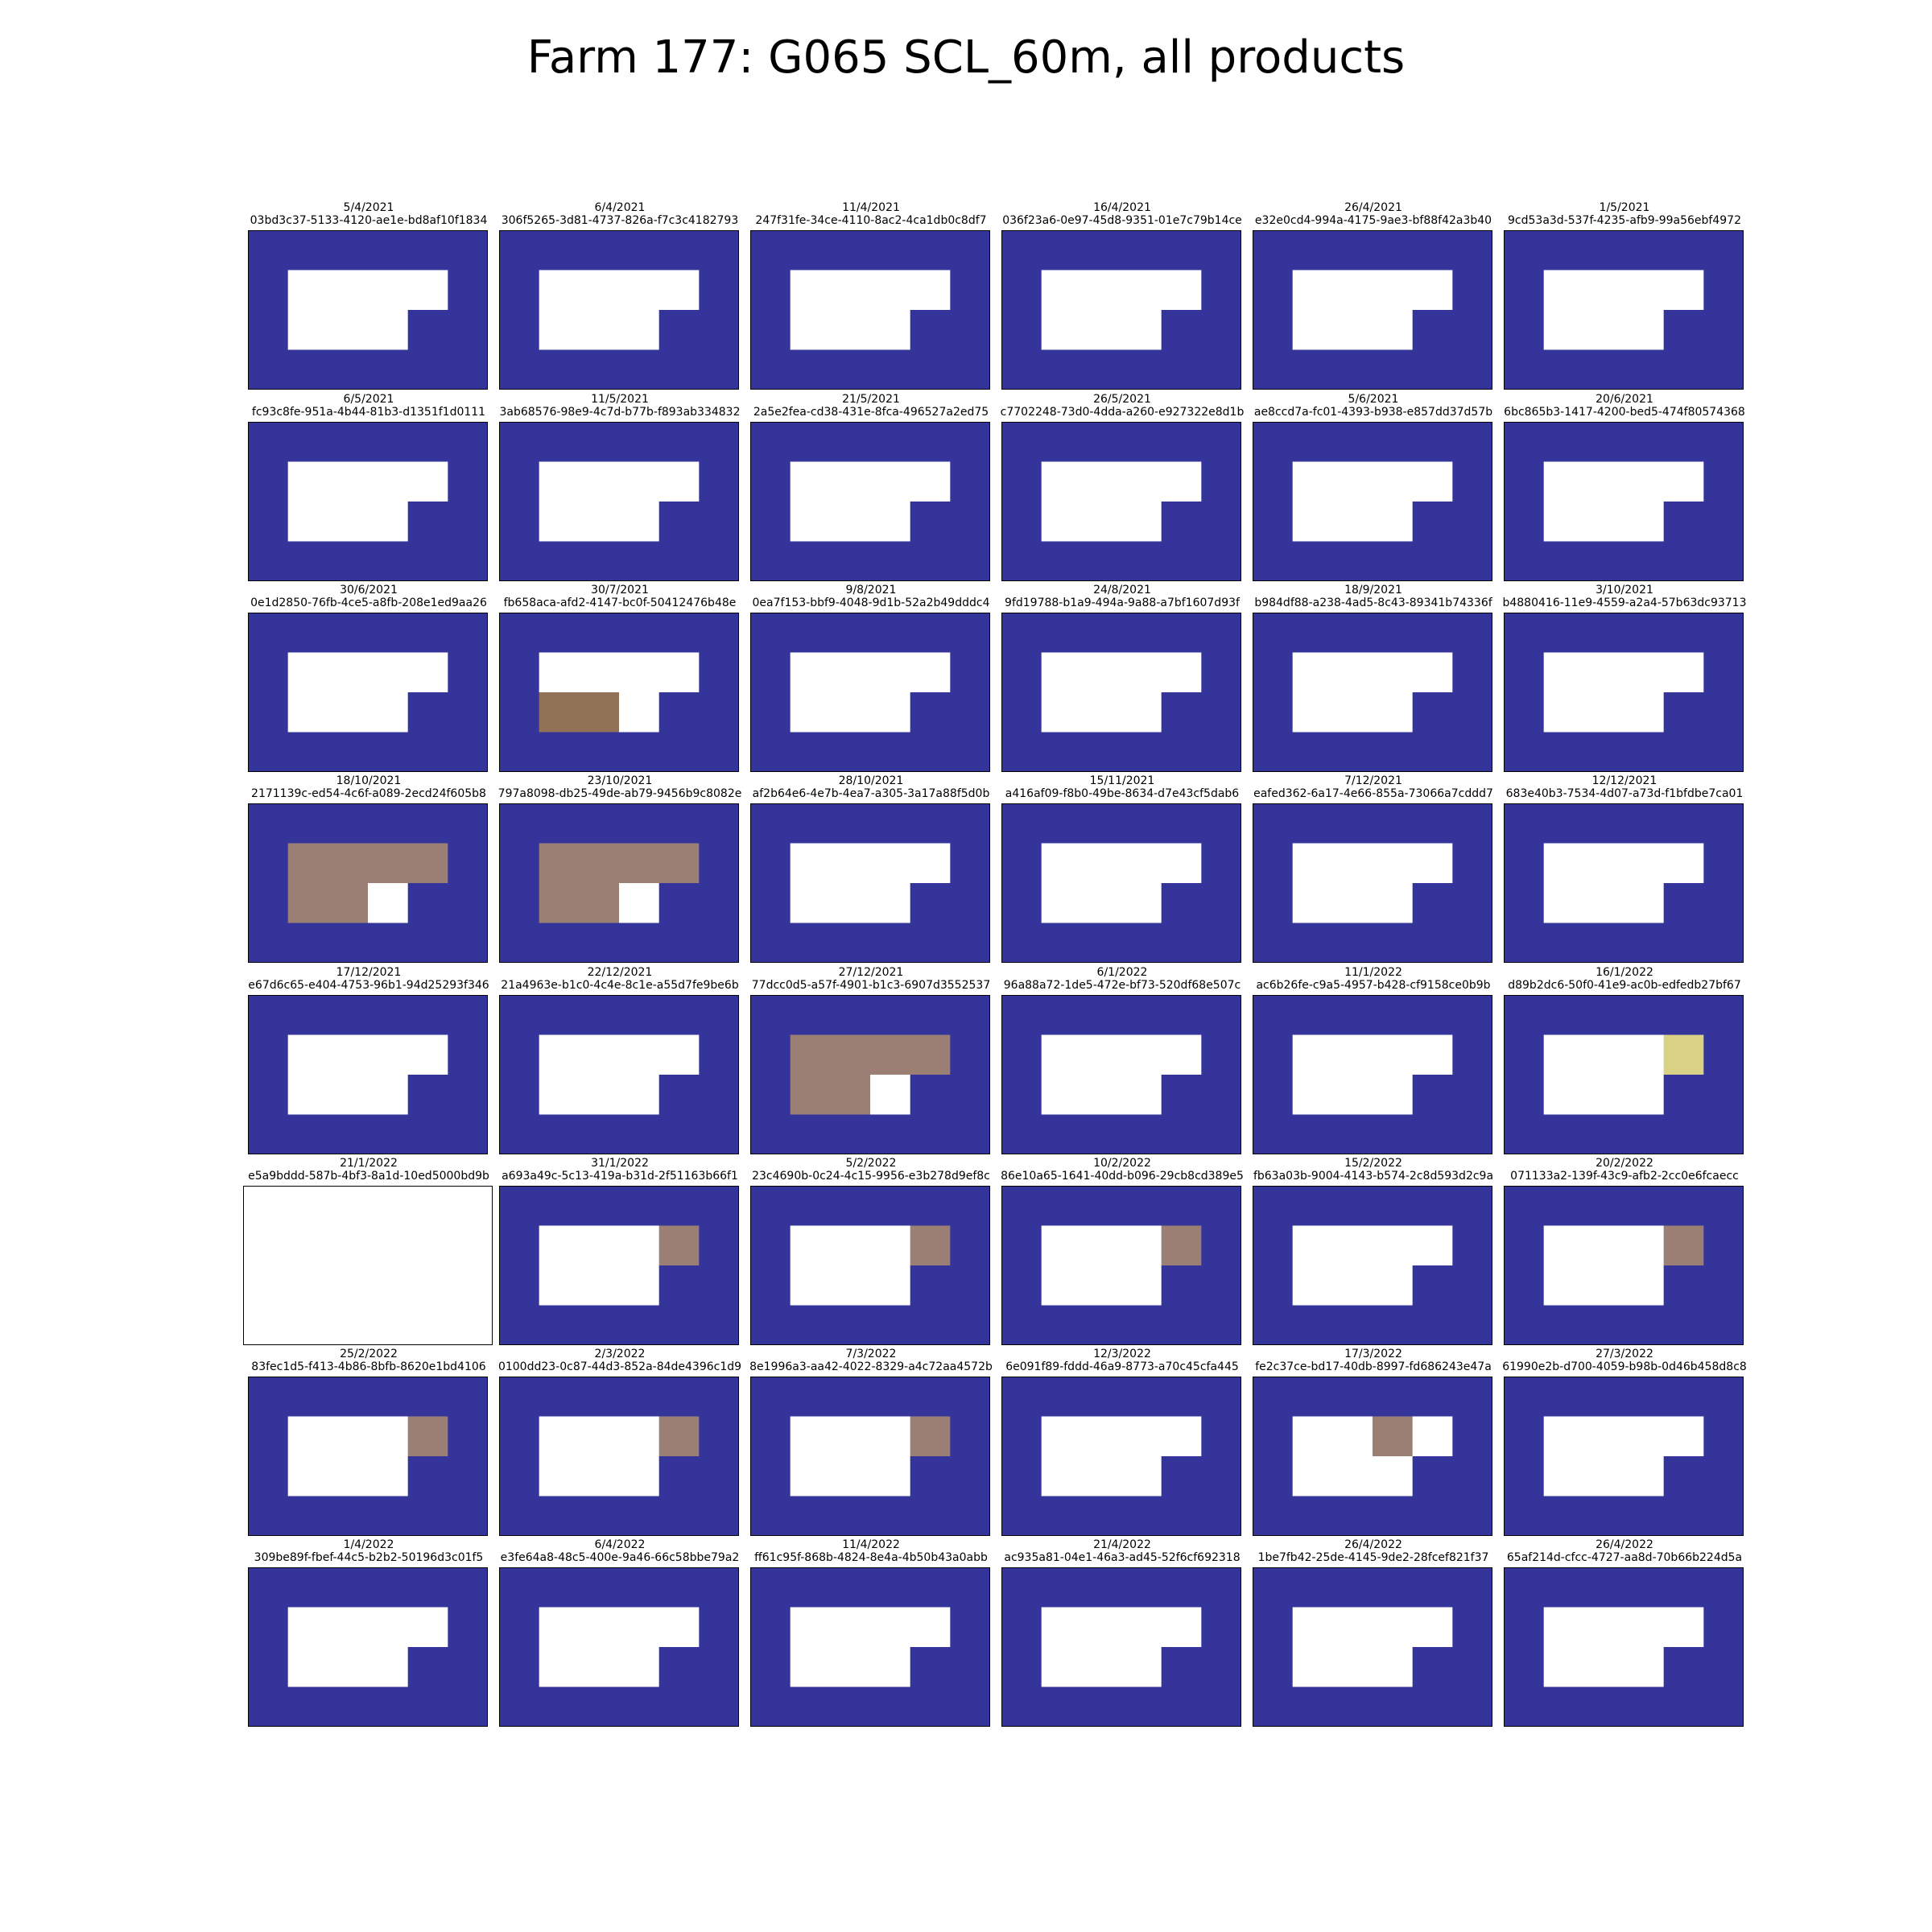  I want to click on panel-date: 23/10/2021, so click(620, 780).